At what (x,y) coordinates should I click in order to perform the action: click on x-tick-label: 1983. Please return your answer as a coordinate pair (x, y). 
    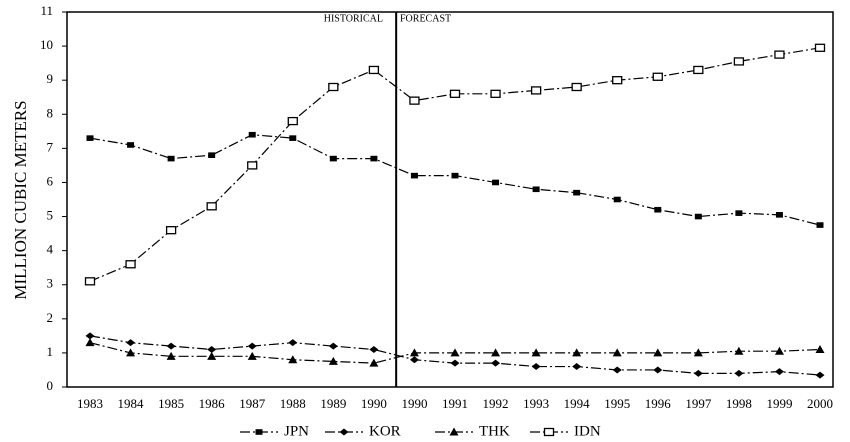
    Looking at the image, I should click on (90, 403).